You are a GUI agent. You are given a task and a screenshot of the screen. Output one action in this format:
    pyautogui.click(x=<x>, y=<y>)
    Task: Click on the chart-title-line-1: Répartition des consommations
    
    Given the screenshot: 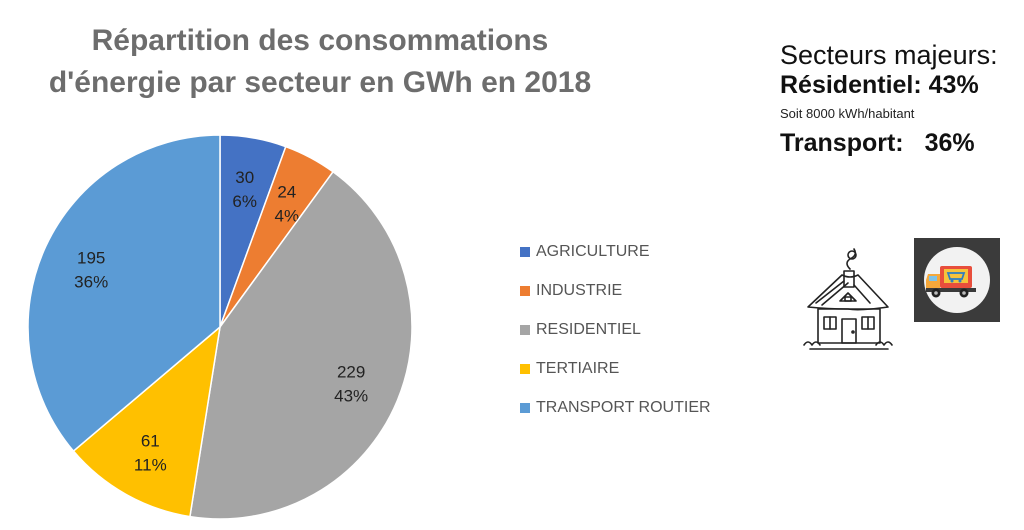 What is the action you would take?
    pyautogui.click(x=320, y=40)
    